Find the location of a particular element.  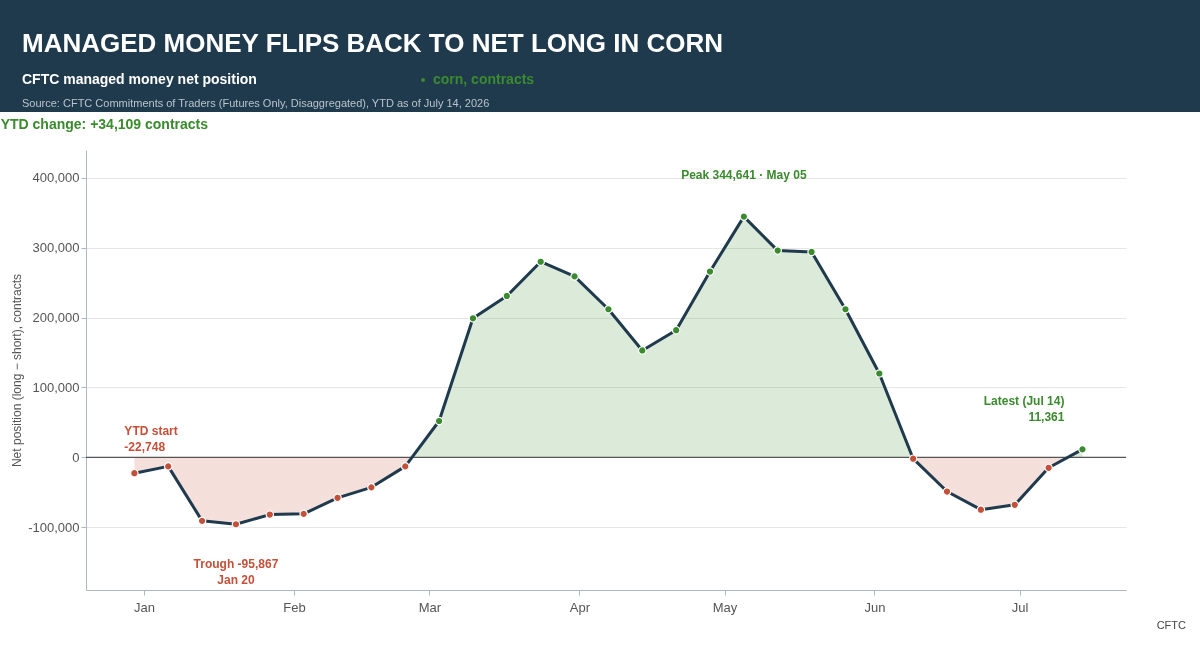

source-note: Source: CFTC Commitments of Traders (Futures Only, Disaggregated), YTD as of July 14, 2026 is located at coordinates (256, 103).